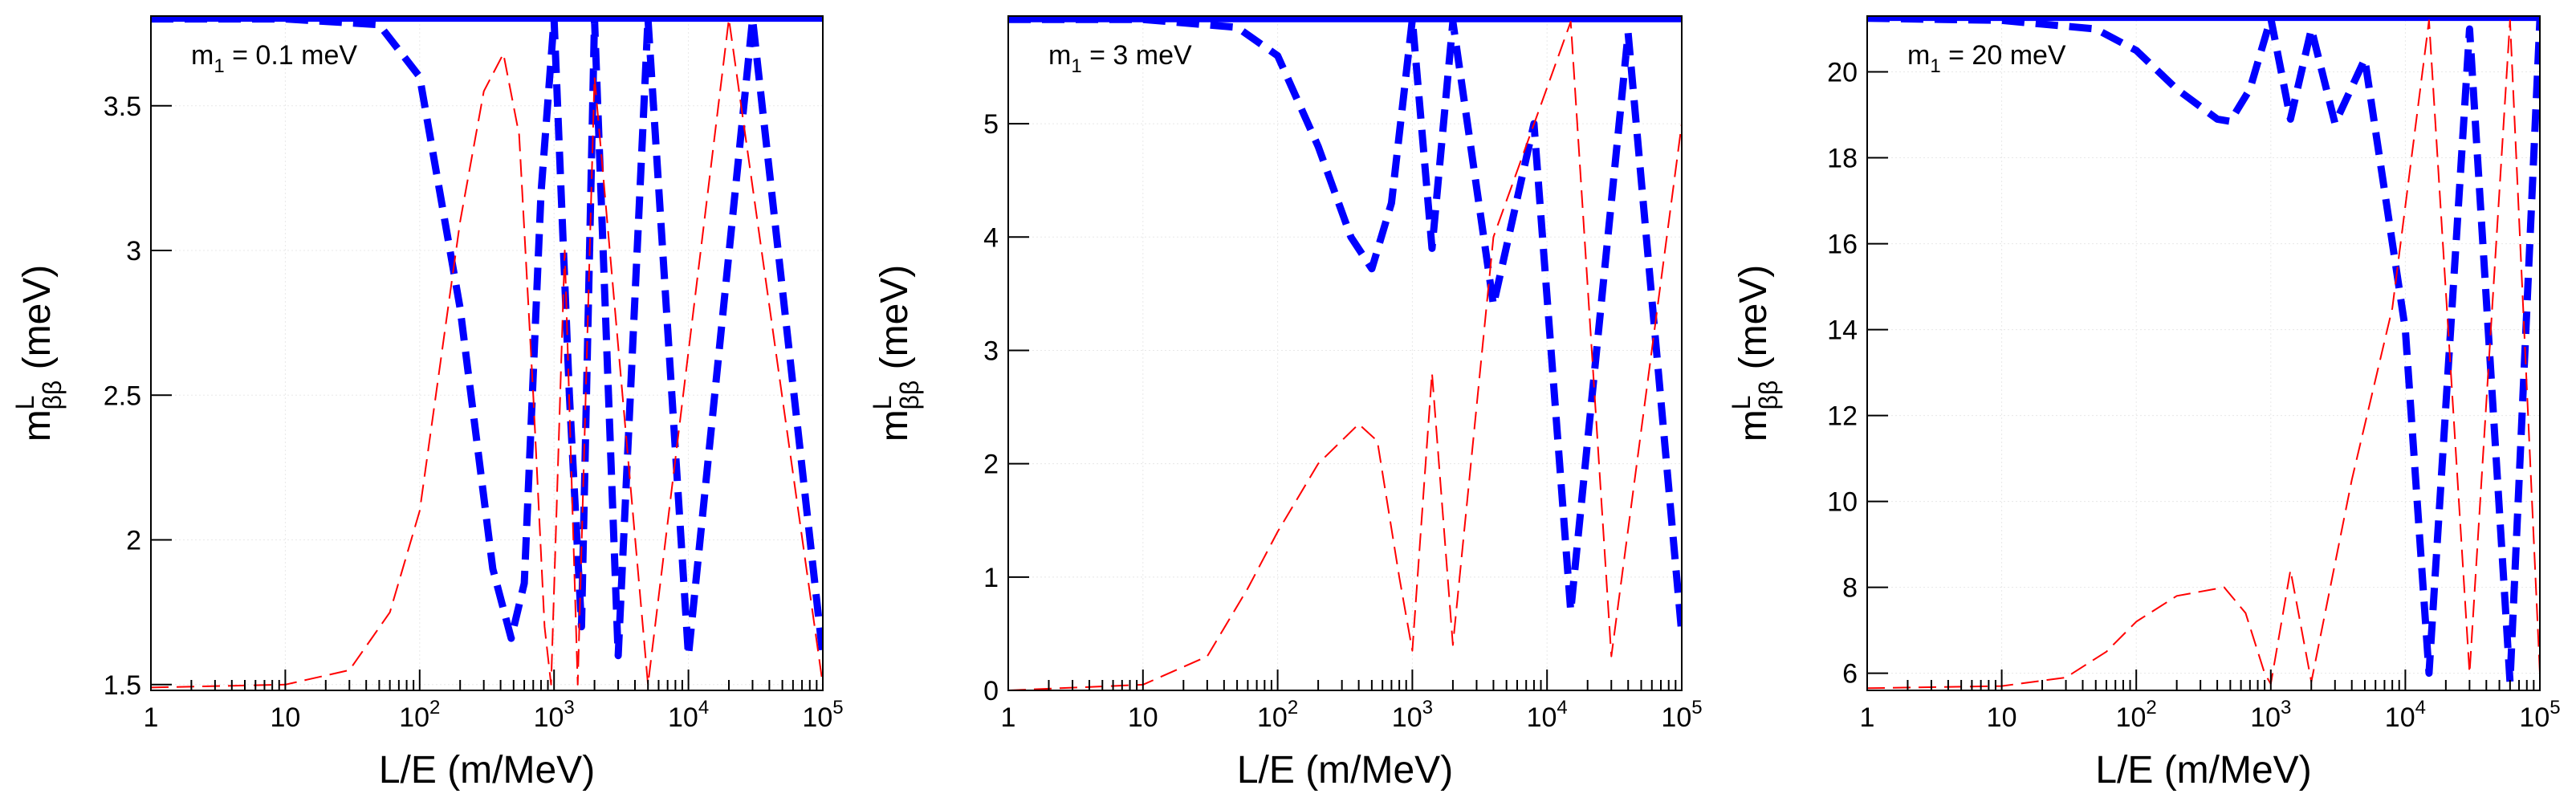  Describe the element at coordinates (202, 55) in the screenshot. I see `annotation-symbol: m` at that location.